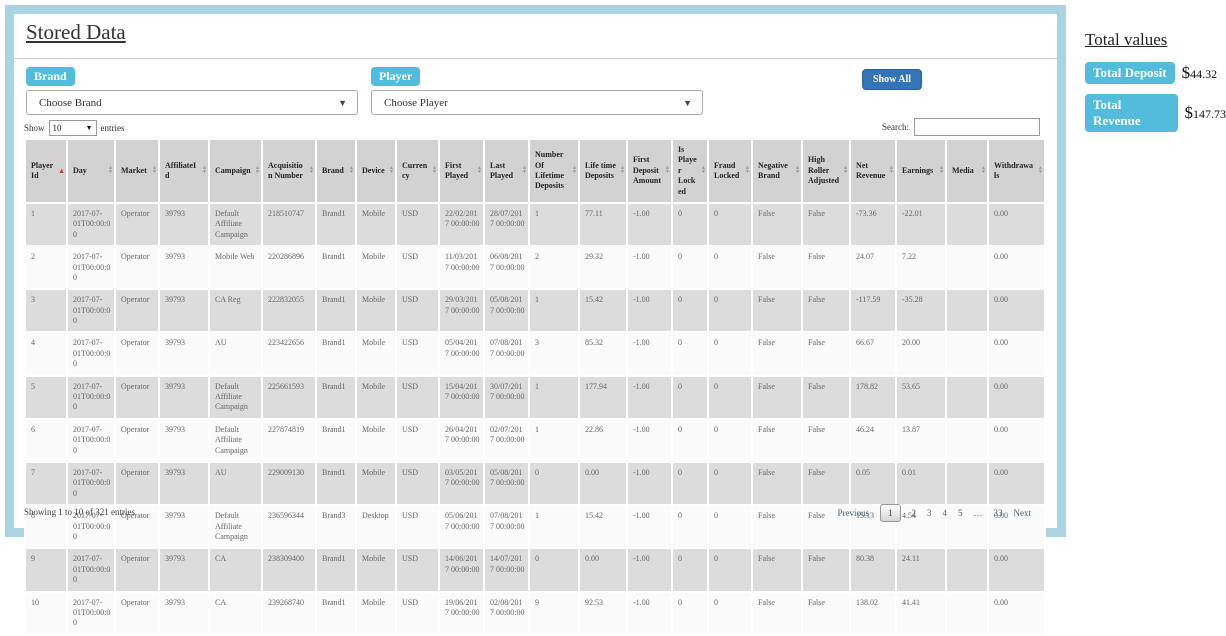 The width and height of the screenshot is (1226, 636). What do you see at coordinates (603, 171) in the screenshot?
I see `column-header-life-time-deposits: Life time Deposits▲▼` at bounding box center [603, 171].